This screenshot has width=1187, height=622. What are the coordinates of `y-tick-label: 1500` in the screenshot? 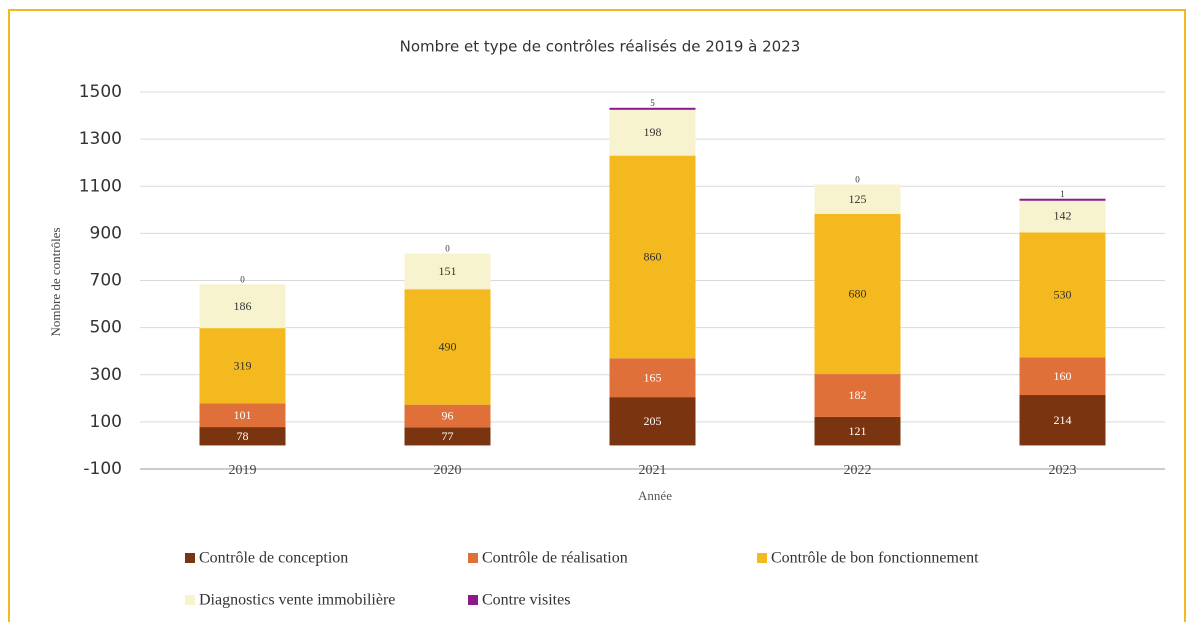 It's located at (100, 92).